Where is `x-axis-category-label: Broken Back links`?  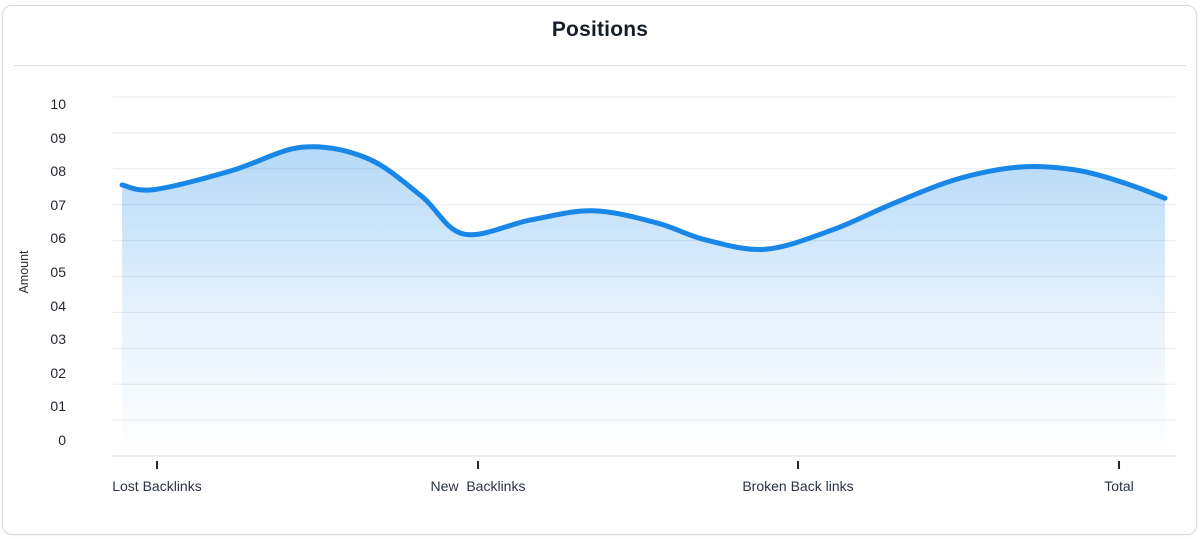 x-axis-category-label: Broken Back links is located at coordinates (798, 486).